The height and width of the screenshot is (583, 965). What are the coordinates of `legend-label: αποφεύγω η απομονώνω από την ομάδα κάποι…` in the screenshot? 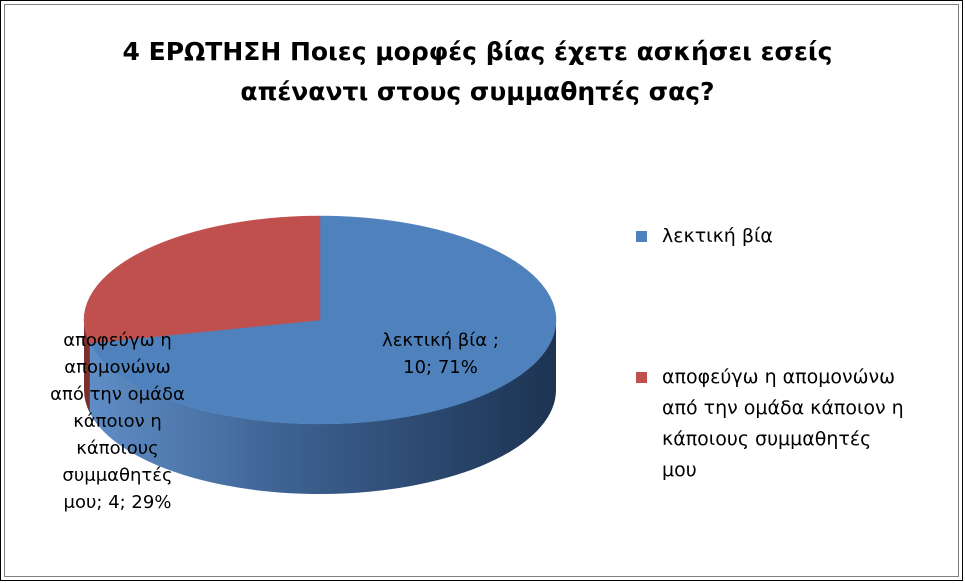 It's located at (812, 424).